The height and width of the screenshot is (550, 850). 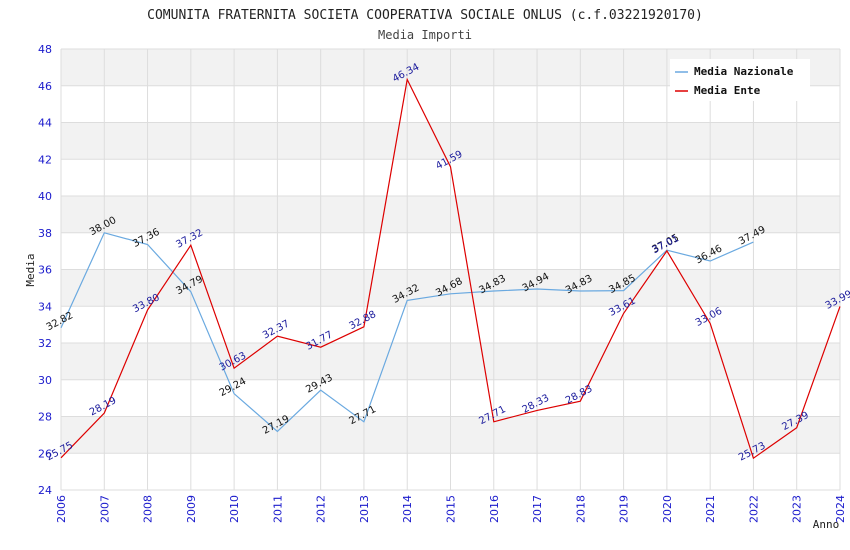 I want to click on y-tick-label: 36, so click(x=45, y=270).